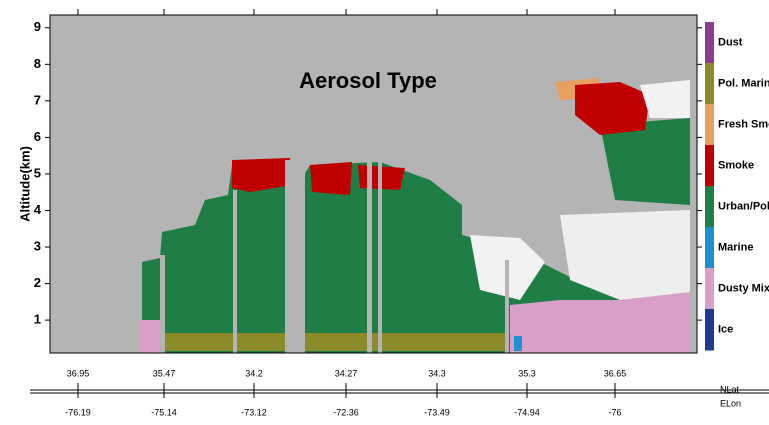 The width and height of the screenshot is (769, 425). I want to click on row-label: NLat, so click(730, 389).